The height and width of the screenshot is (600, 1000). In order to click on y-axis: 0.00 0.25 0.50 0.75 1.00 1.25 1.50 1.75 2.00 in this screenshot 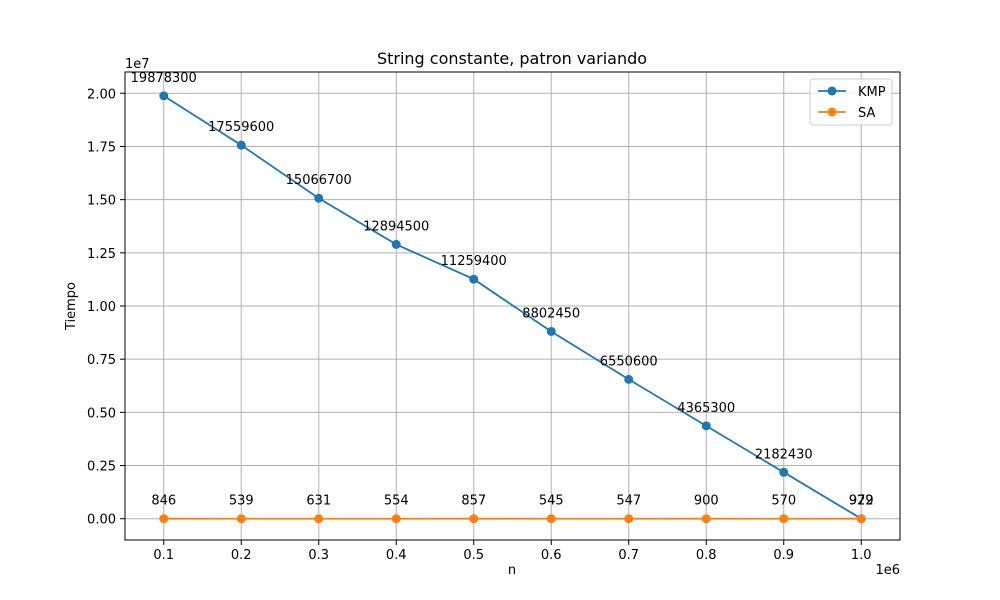, I will do `click(106, 307)`.